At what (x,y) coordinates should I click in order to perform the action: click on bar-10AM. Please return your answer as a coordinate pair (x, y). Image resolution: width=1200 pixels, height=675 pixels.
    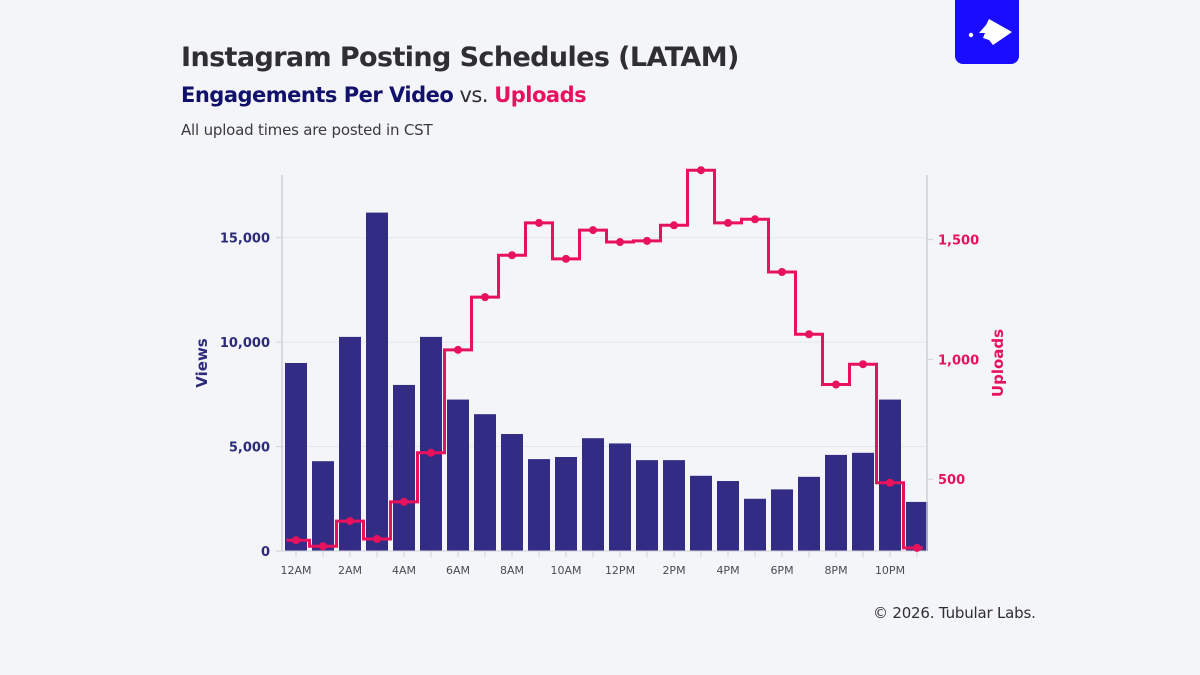
    Looking at the image, I should click on (566, 504).